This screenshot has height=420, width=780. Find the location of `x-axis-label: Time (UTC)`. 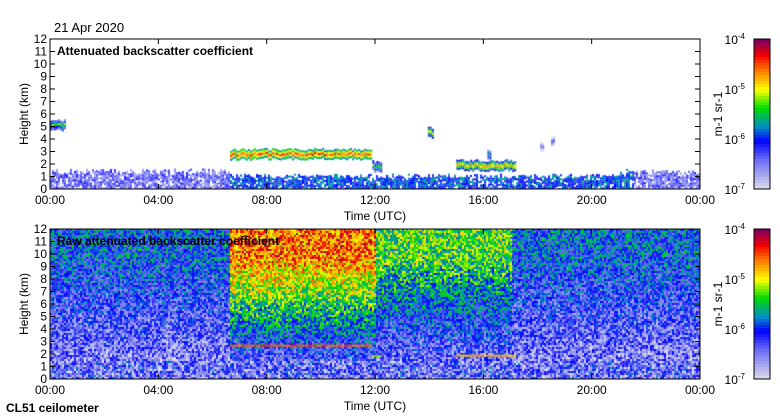

x-axis-label: Time (UTC) is located at coordinates (375, 406).